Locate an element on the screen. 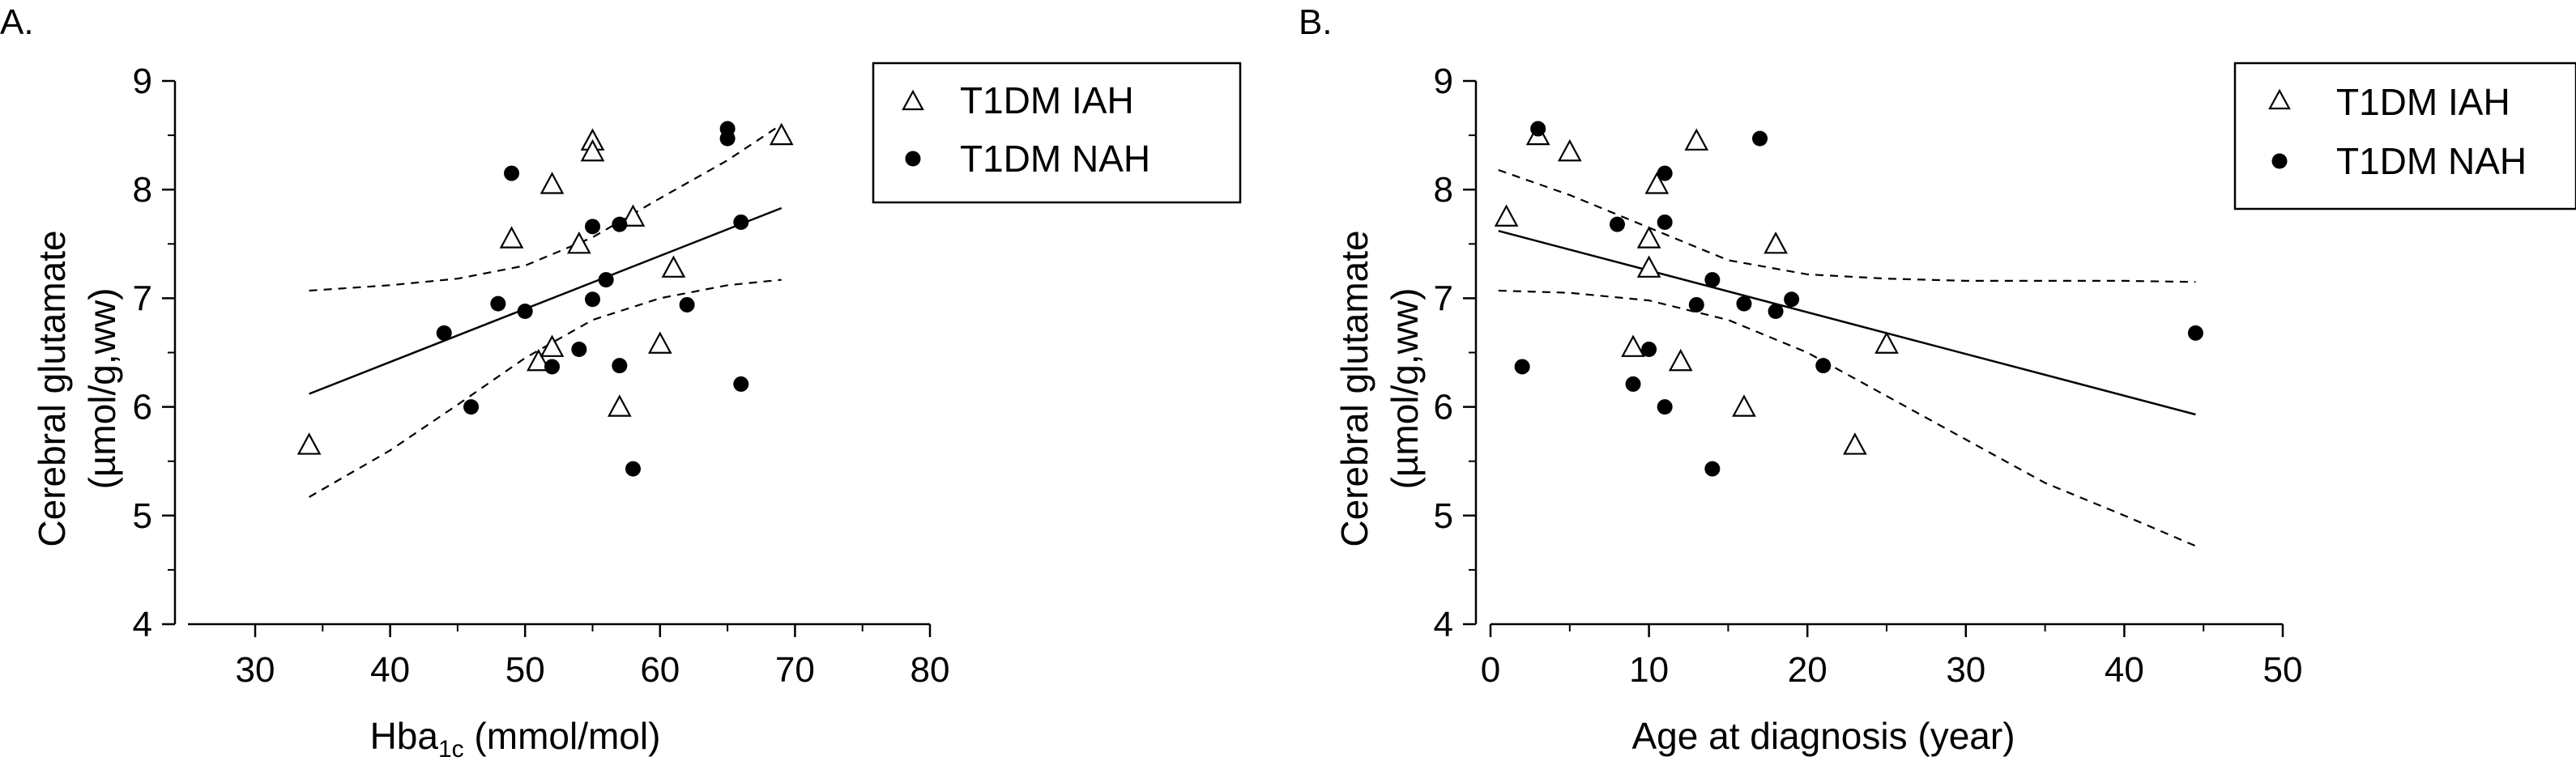 The width and height of the screenshot is (2576, 778). panel-a-legend-label-nah: T1DM NAH is located at coordinates (1055, 159).